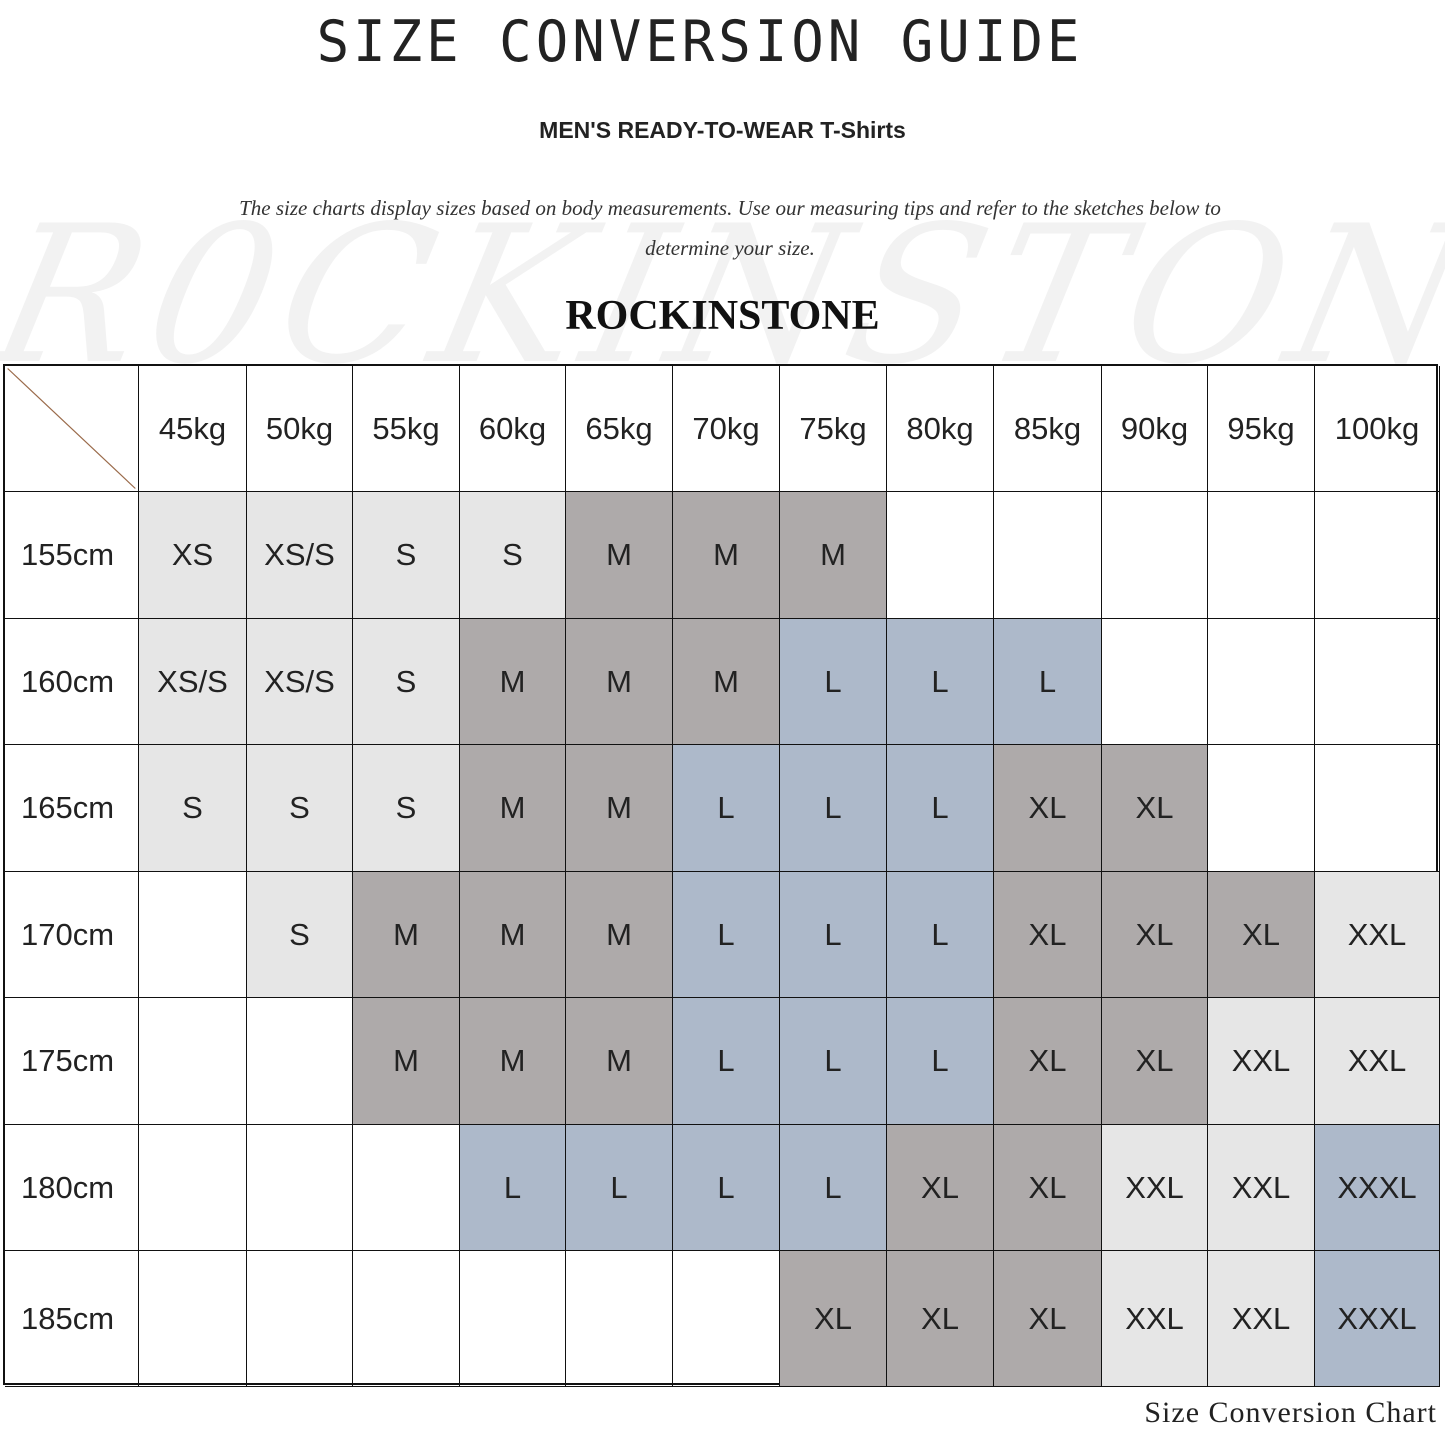 Image resolution: width=1445 pixels, height=1445 pixels. I want to click on row-header: 175cm, so click(72, 1061).